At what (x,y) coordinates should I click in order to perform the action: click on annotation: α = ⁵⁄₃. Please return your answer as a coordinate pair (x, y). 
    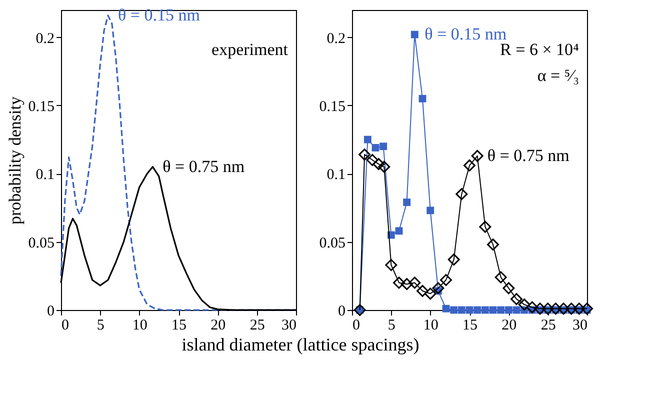
    Looking at the image, I should click on (558, 75).